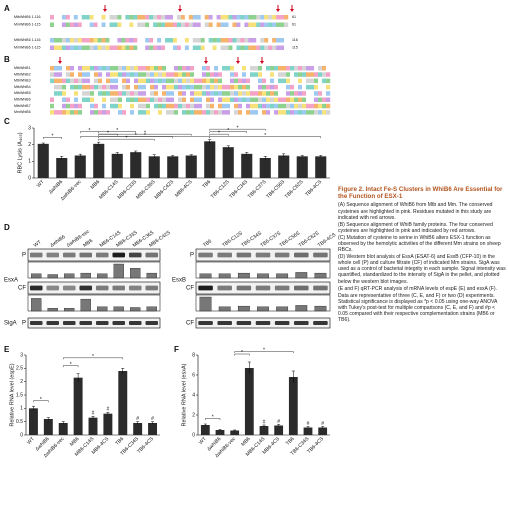 The width and height of the screenshot is (508, 511). Describe the element at coordinates (24, 324) in the screenshot. I see `row-label: P` at that location.